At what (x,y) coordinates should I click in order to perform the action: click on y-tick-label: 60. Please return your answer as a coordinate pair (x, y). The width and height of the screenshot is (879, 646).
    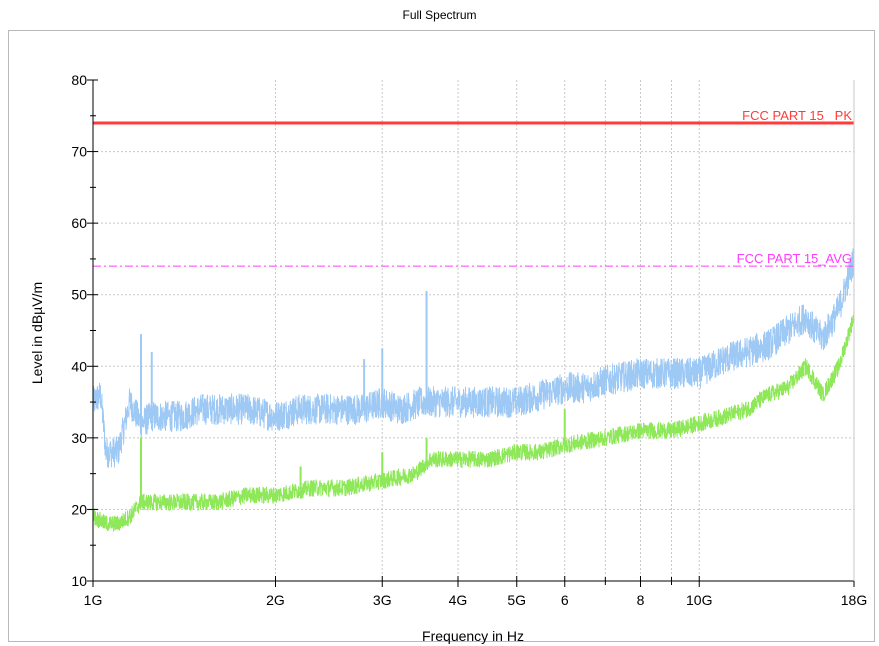
    Looking at the image, I should click on (79, 223).